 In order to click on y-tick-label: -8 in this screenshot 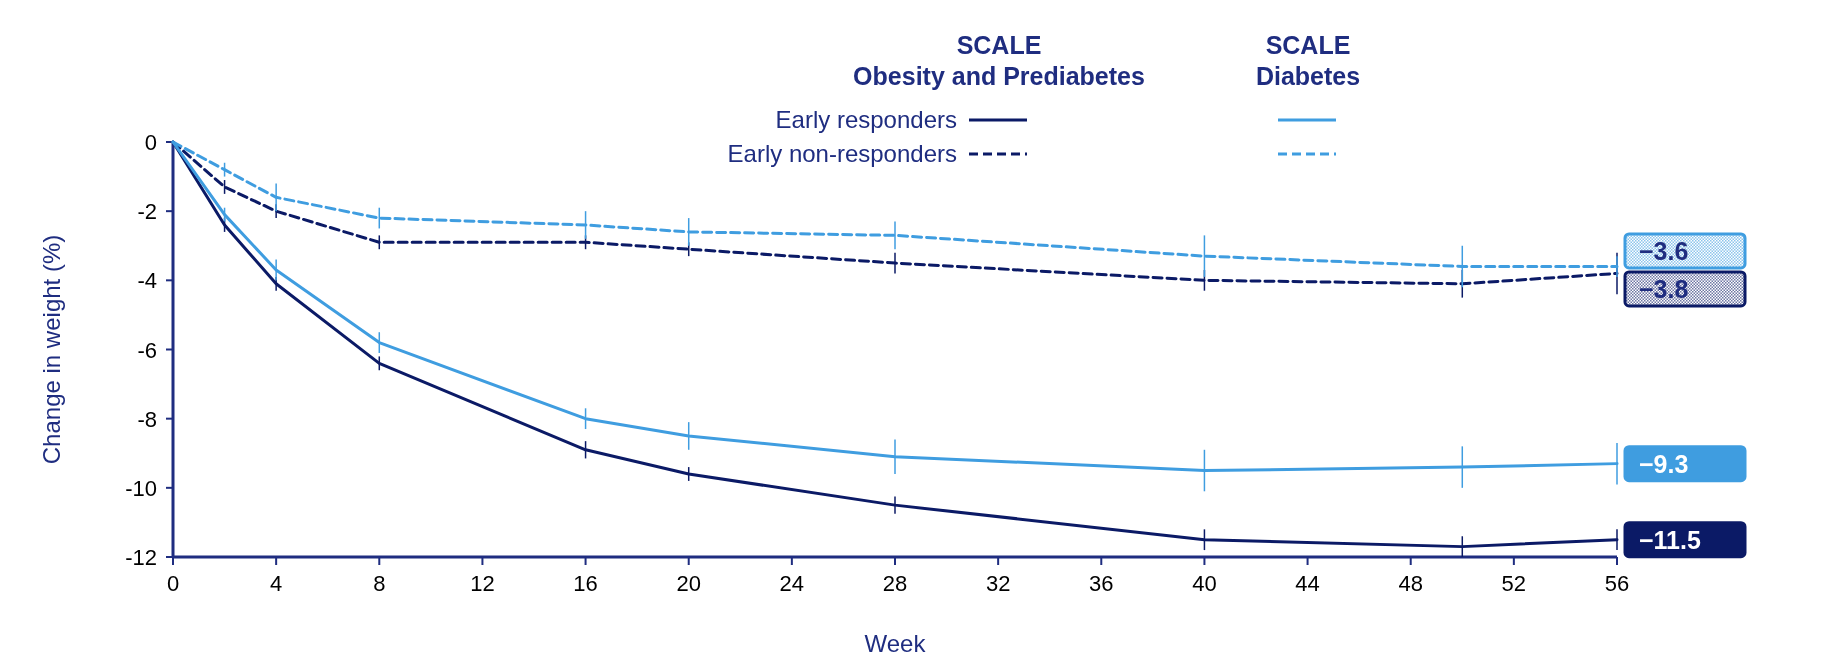, I will do `click(147, 419)`.